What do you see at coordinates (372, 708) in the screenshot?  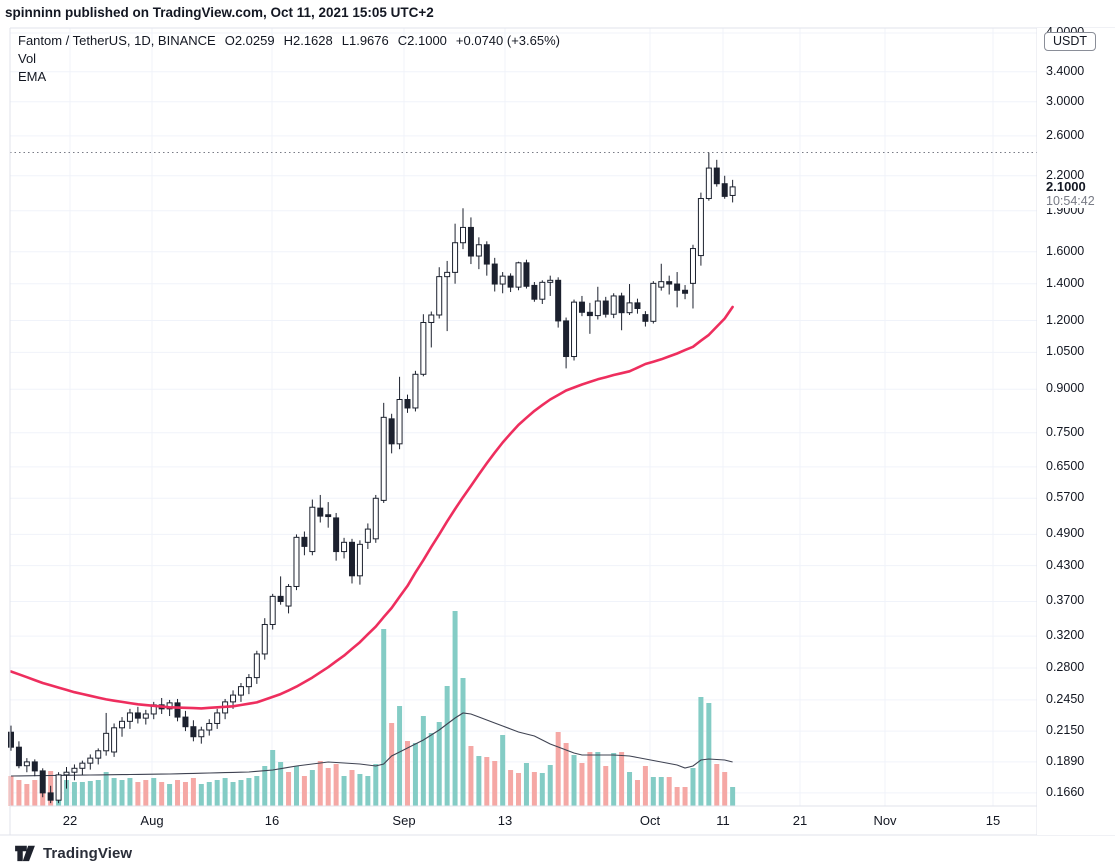 I see `volume-bars` at bounding box center [372, 708].